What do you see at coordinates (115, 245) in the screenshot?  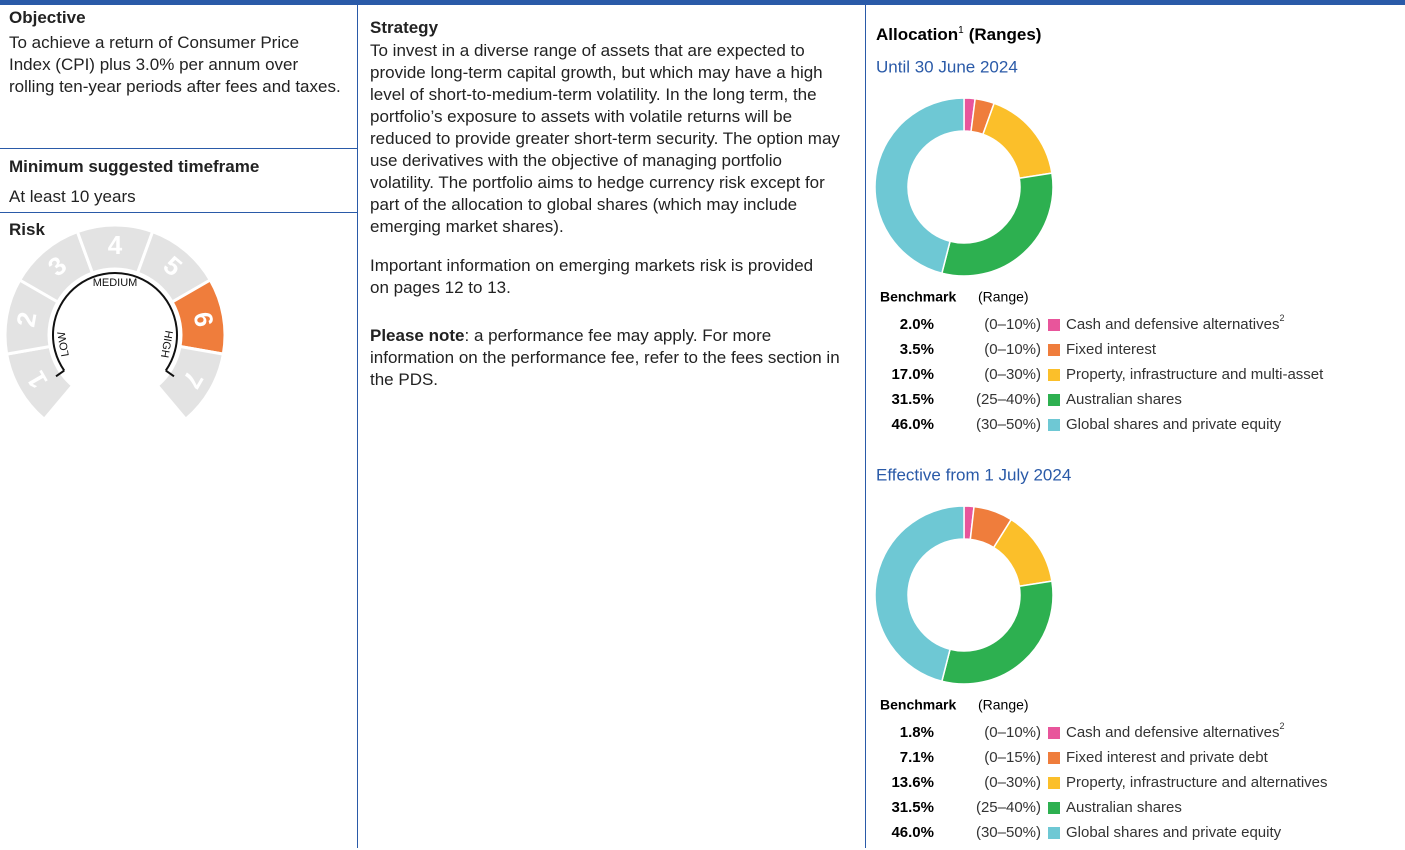 I see `risk-level-label: 4` at bounding box center [115, 245].